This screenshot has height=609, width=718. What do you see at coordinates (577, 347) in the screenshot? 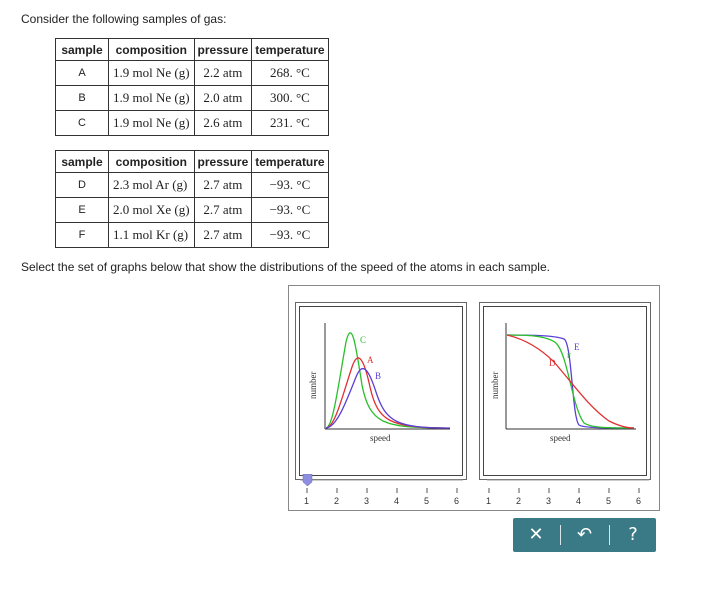
I see `curve-label-e: E` at bounding box center [577, 347].